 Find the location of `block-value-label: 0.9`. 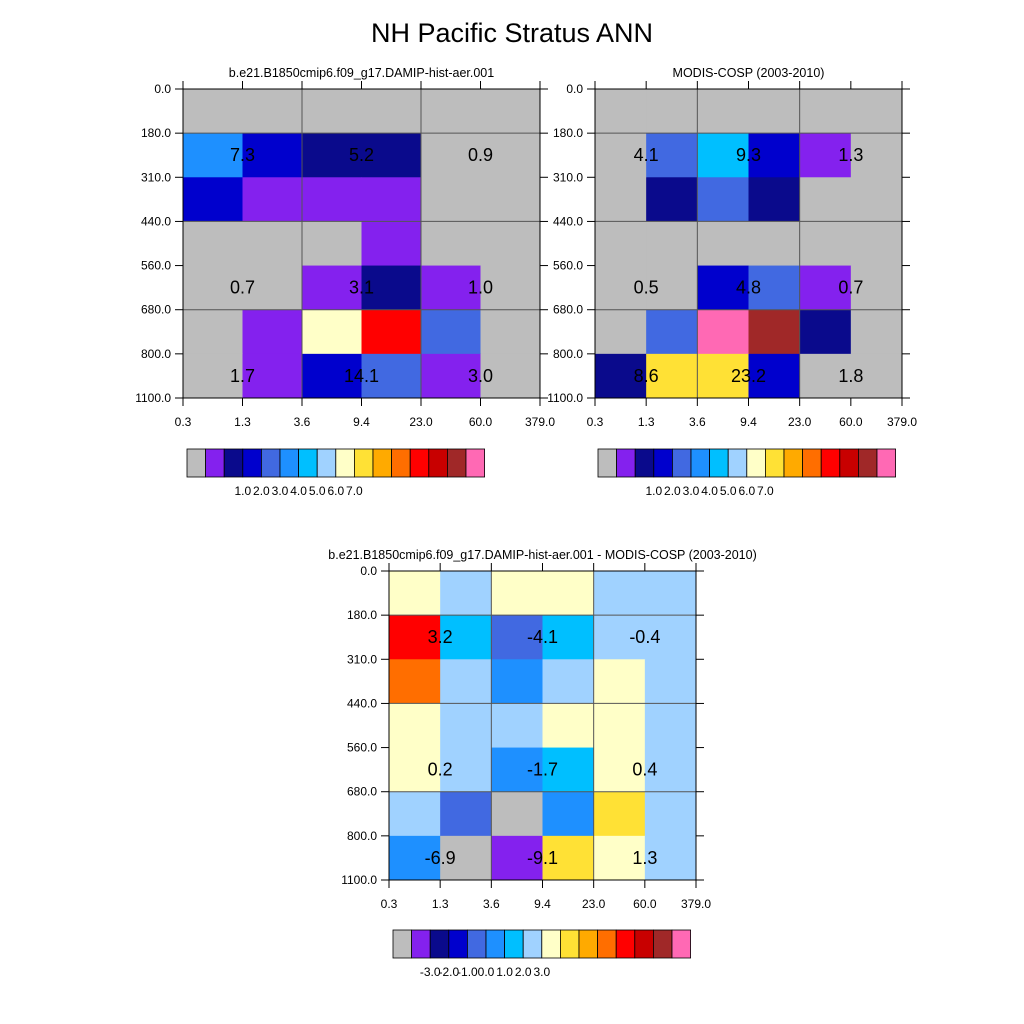

block-value-label: 0.9 is located at coordinates (480, 155).